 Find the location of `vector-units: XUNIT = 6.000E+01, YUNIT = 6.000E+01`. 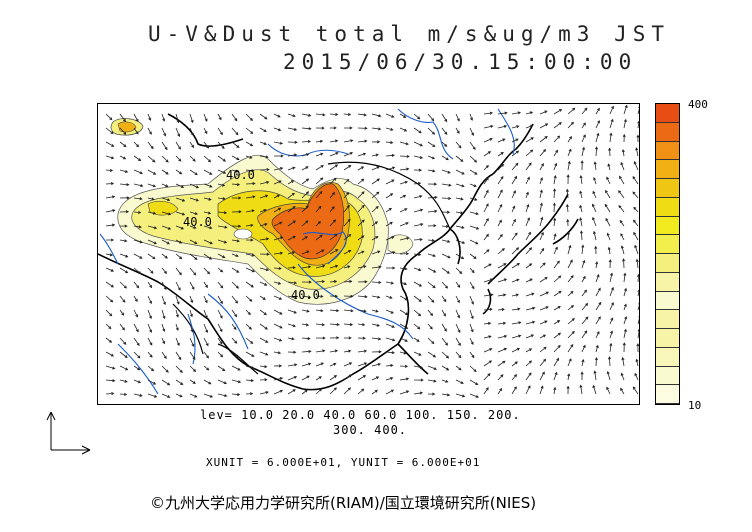

vector-units: XUNIT = 6.000E+01, YUNIT = 6.000E+01 is located at coordinates (343, 462).